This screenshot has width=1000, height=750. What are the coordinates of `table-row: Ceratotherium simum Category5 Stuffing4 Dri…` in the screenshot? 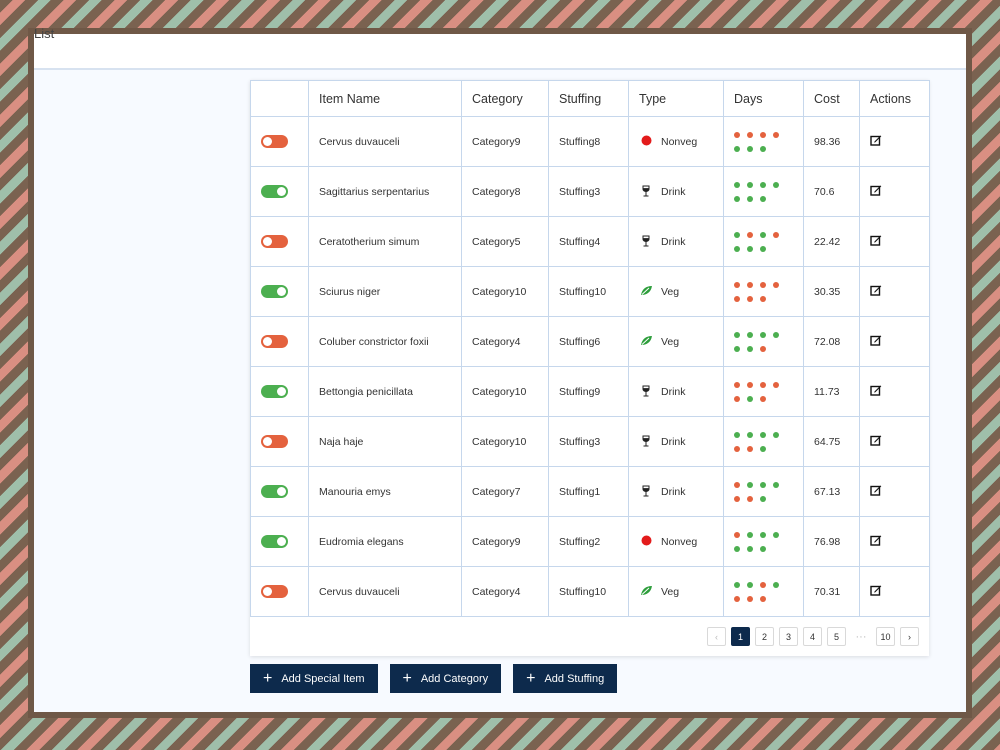 It's located at (590, 241).